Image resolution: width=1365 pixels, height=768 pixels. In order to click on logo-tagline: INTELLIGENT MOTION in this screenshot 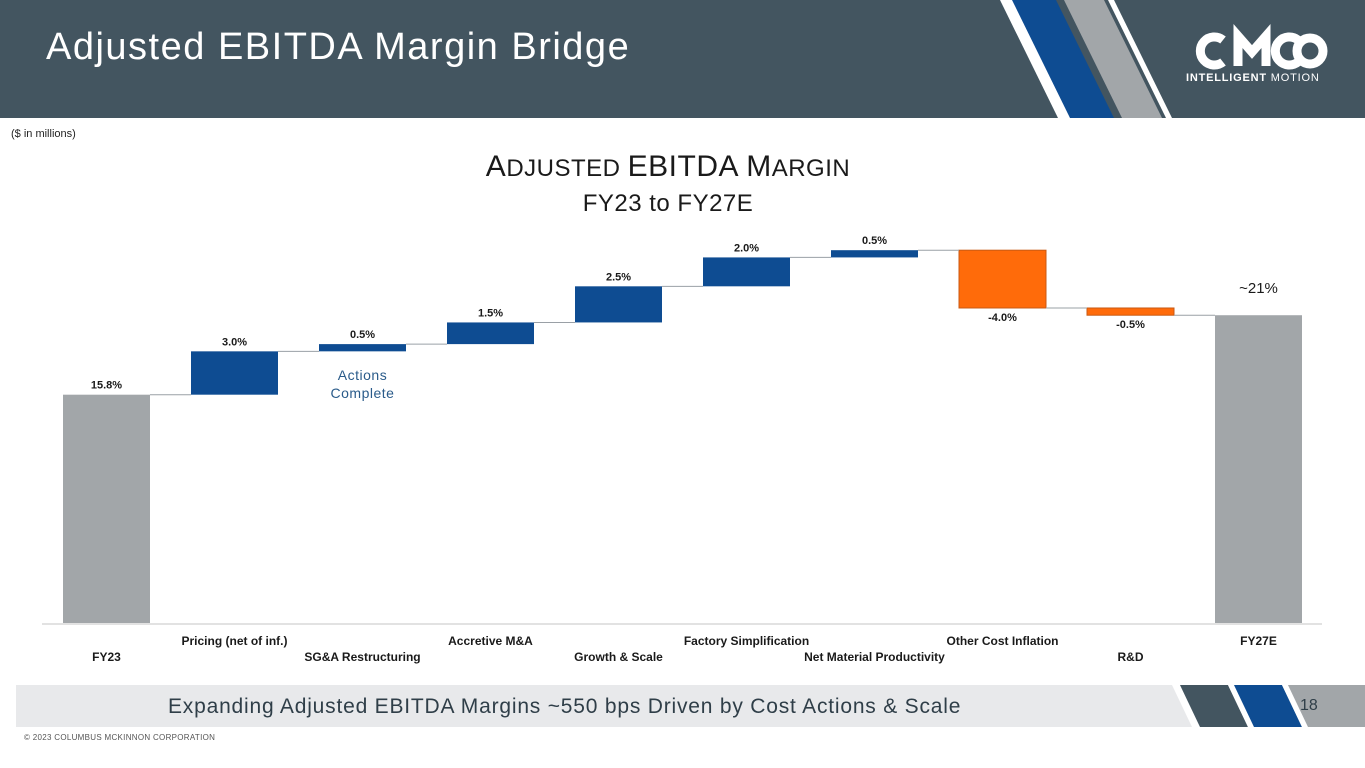, I will do `click(1253, 78)`.